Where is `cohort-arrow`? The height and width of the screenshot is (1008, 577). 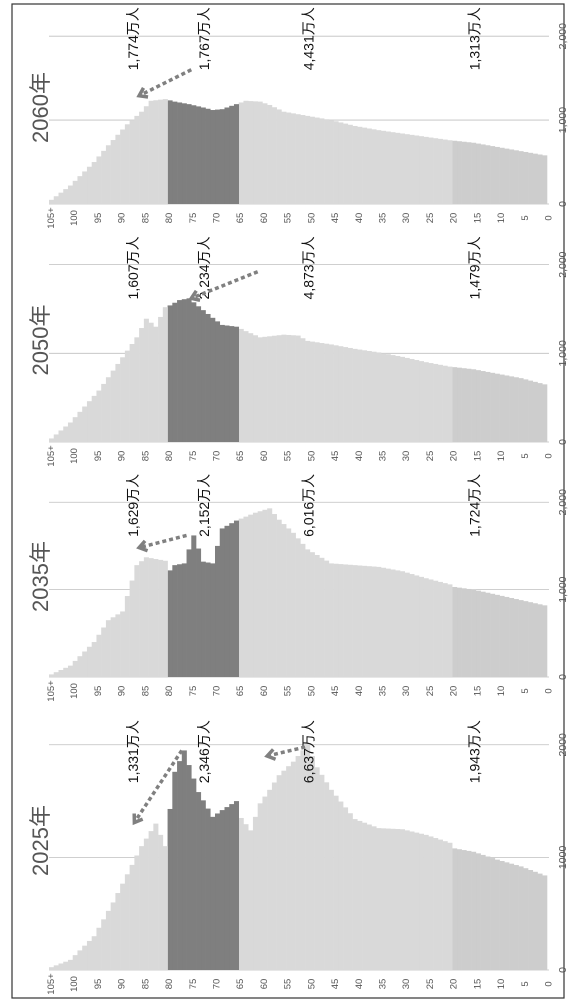
cohort-arrow is located at coordinates (158, 786).